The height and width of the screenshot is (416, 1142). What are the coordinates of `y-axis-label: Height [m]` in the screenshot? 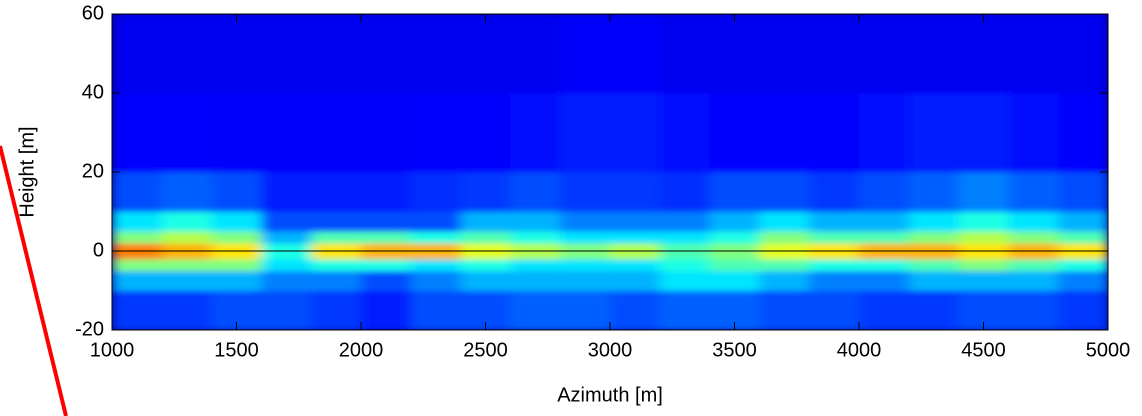 It's located at (27, 171).